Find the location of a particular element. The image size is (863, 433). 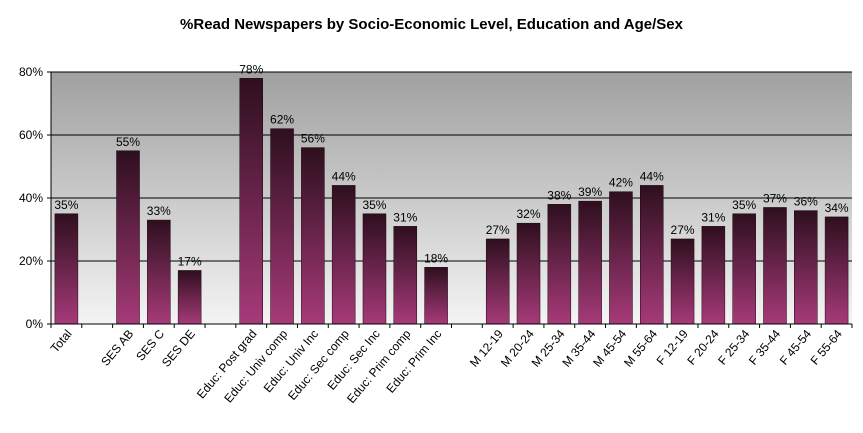

category-label: SES DE is located at coordinates (178, 348).